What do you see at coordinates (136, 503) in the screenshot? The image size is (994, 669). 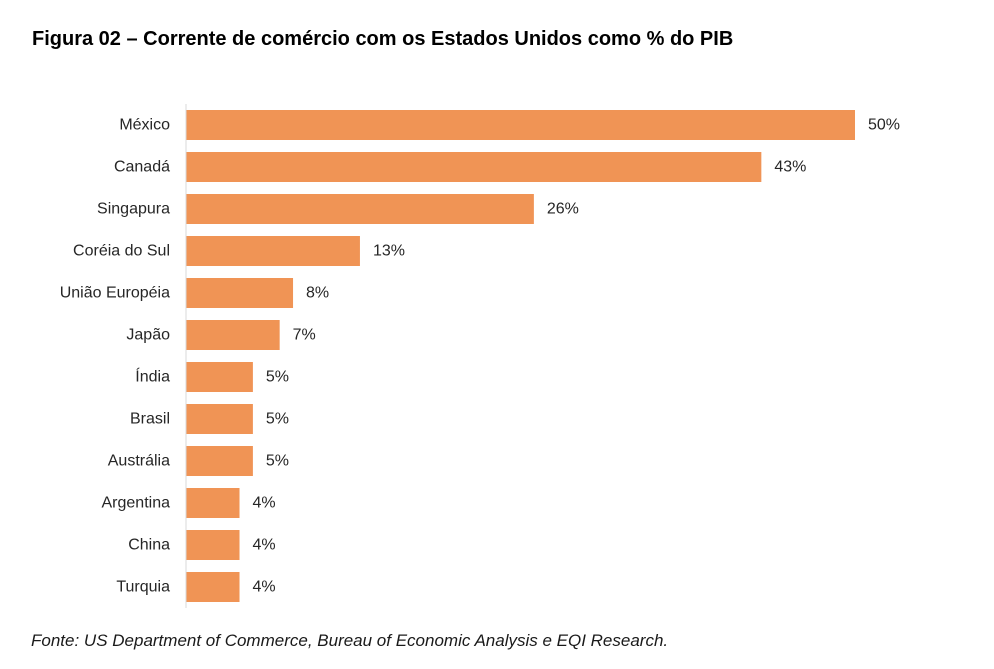 I see `category-label: Argentina` at bounding box center [136, 503].